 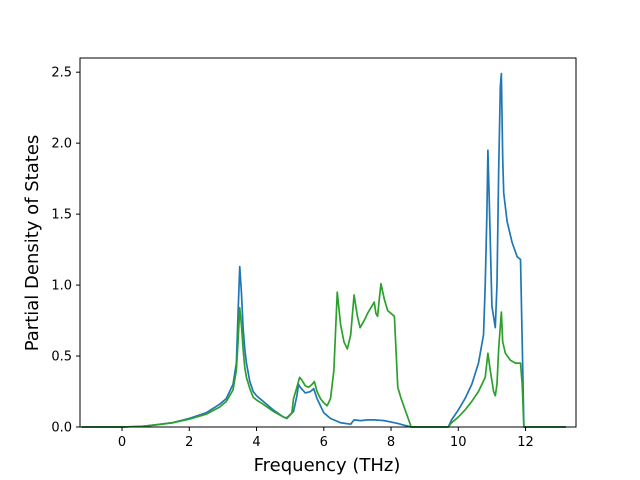 What do you see at coordinates (61, 73) in the screenshot?
I see `y-tick-label: 2.5` at bounding box center [61, 73].